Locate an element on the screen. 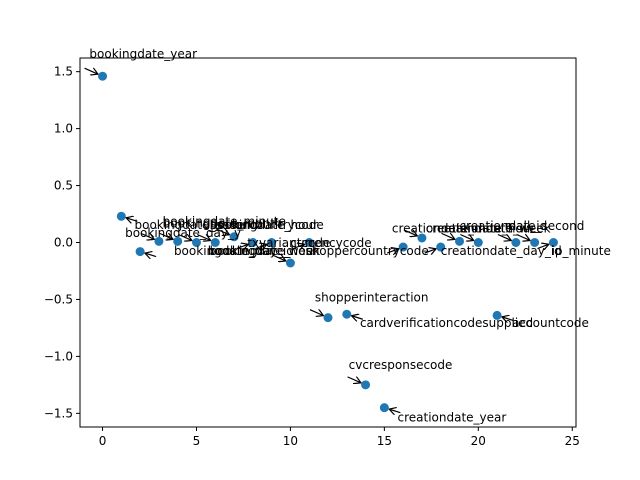 The image size is (640, 480). point-label: mail_id is located at coordinates (526, 226).